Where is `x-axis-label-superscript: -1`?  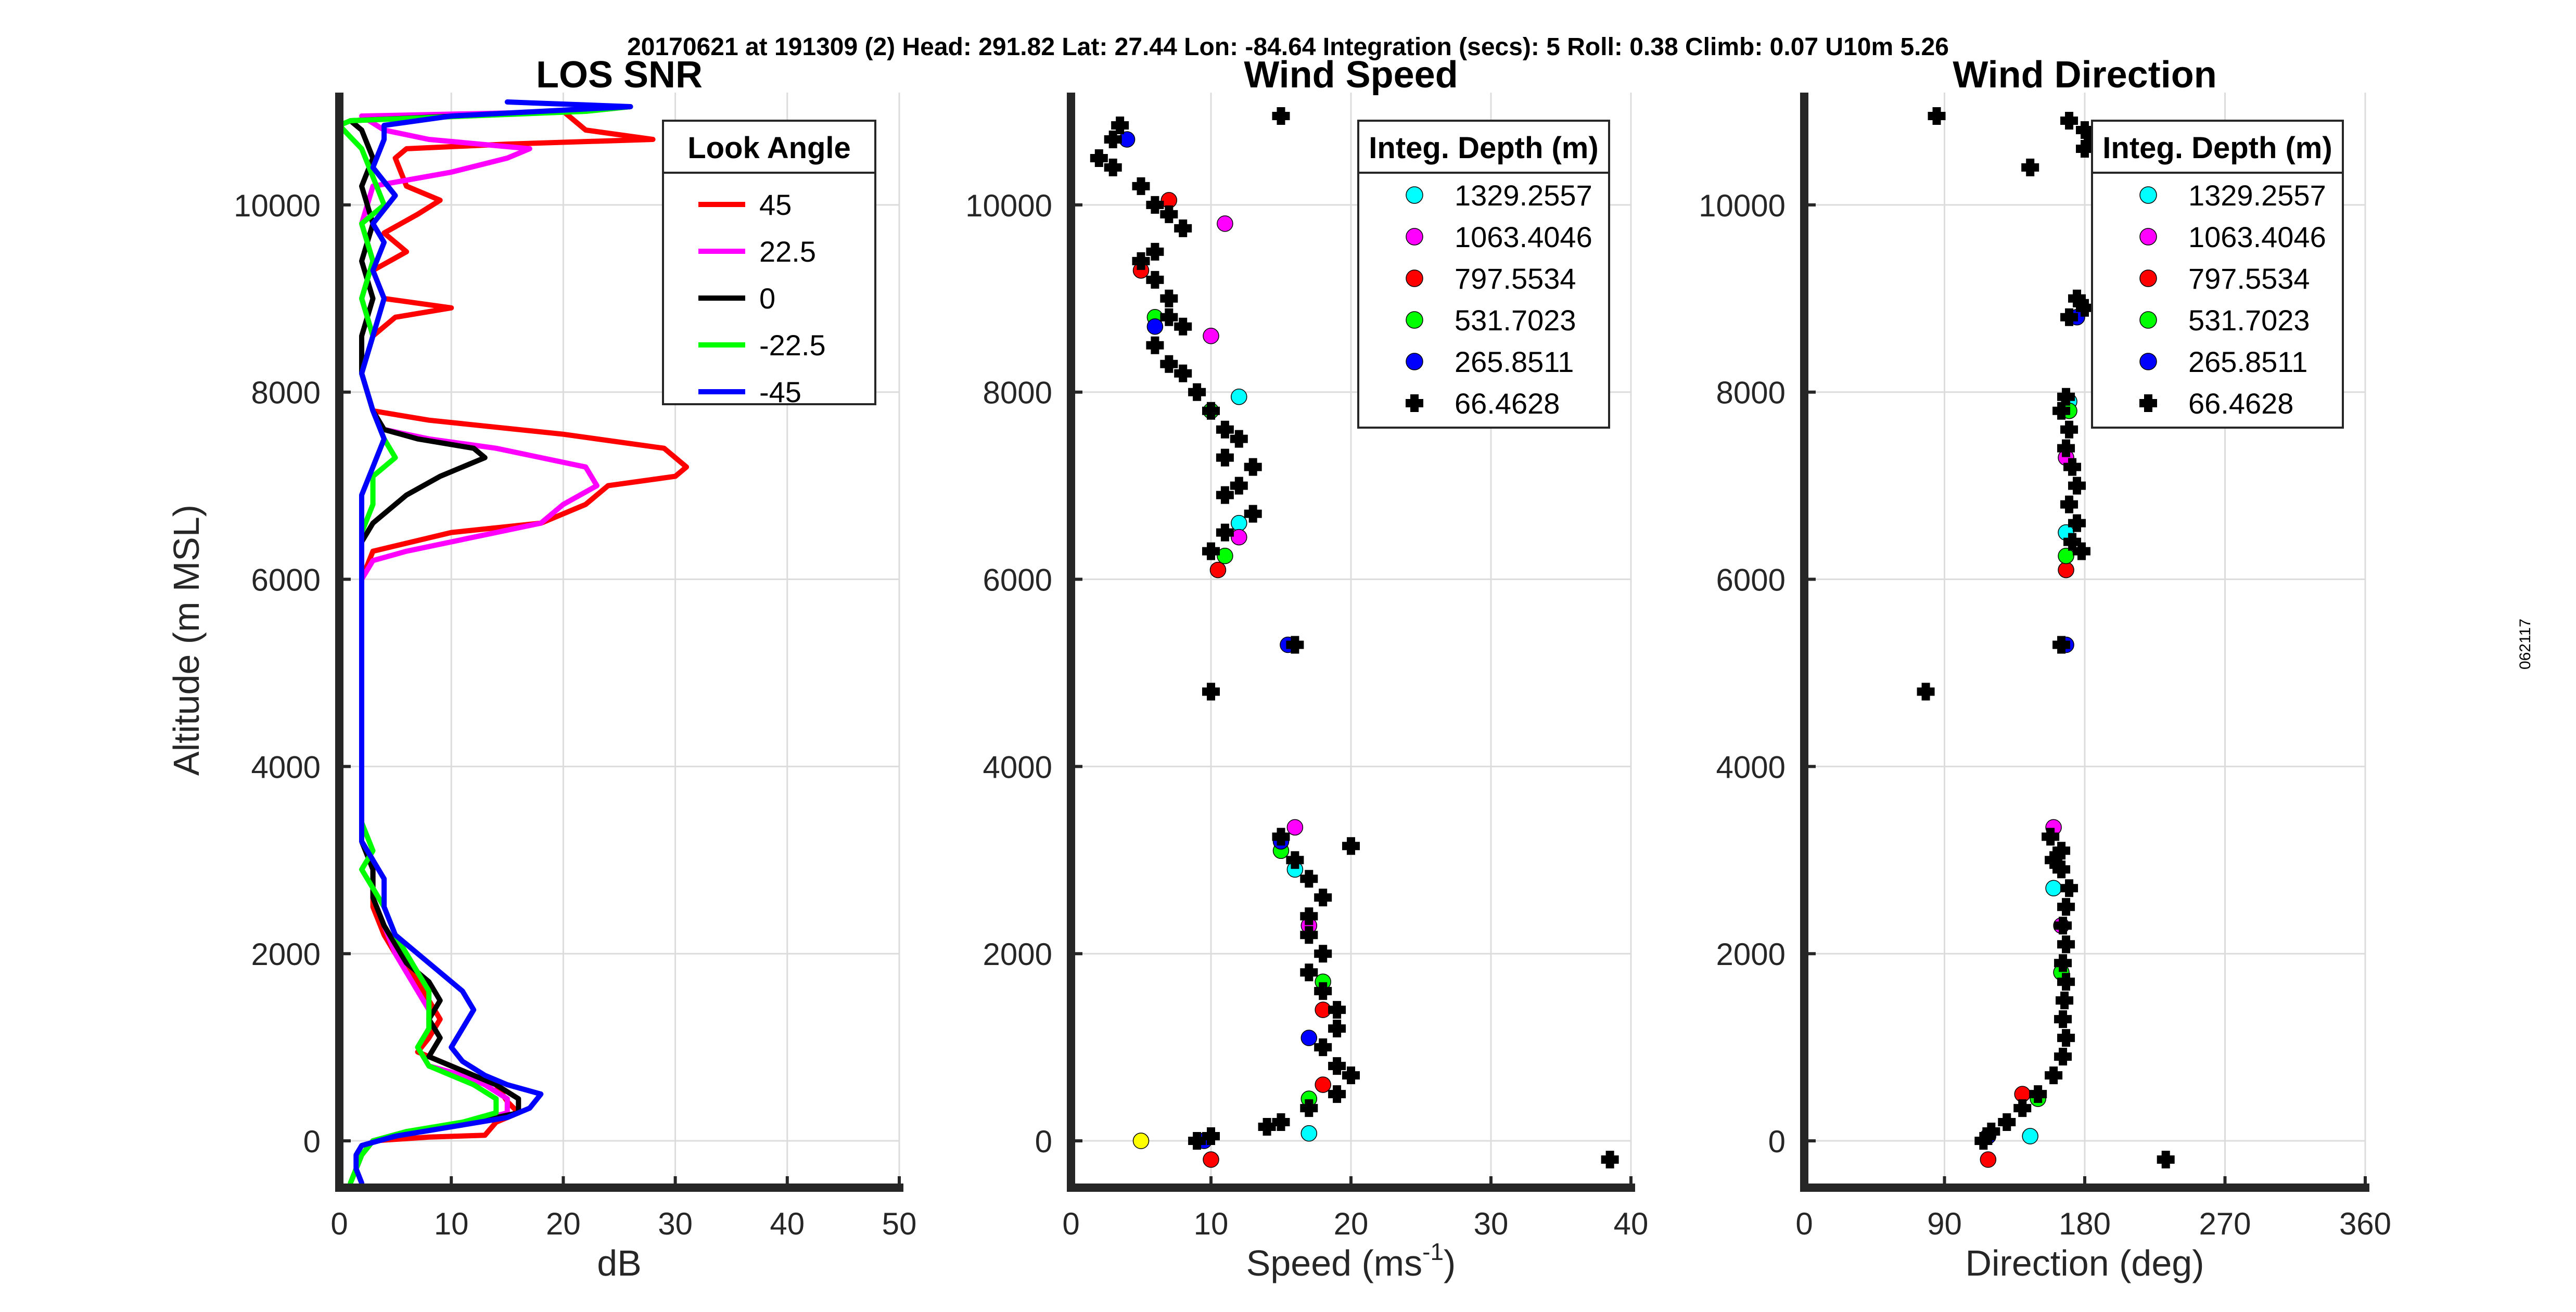 x-axis-label-superscript: -1 is located at coordinates (1433, 1251).